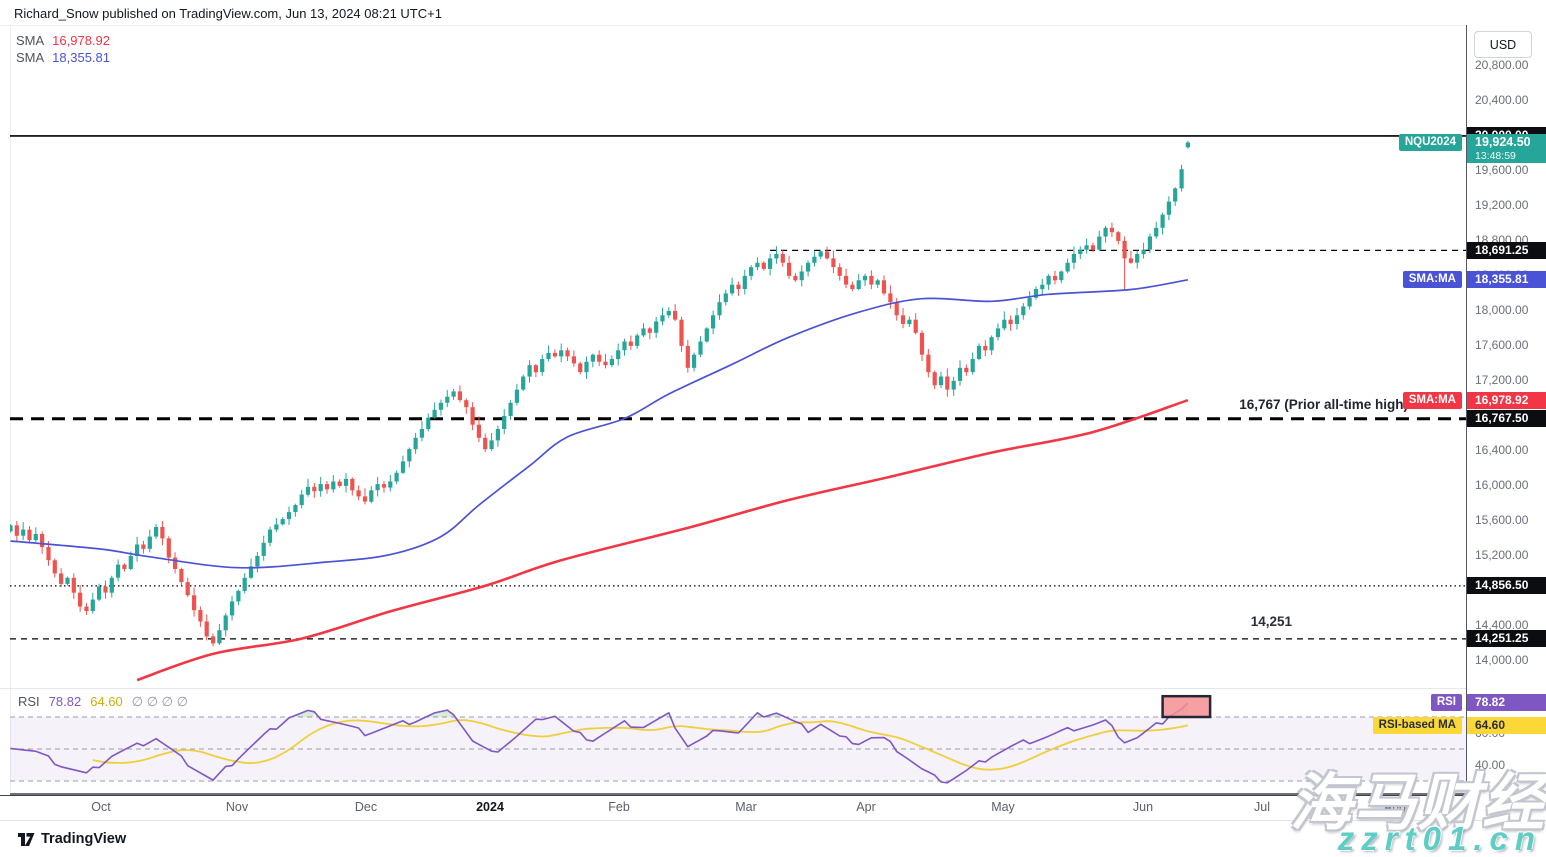 The width and height of the screenshot is (1546, 857). Describe the element at coordinates (29, 701) in the screenshot. I see `rsi-label: RSI` at that location.